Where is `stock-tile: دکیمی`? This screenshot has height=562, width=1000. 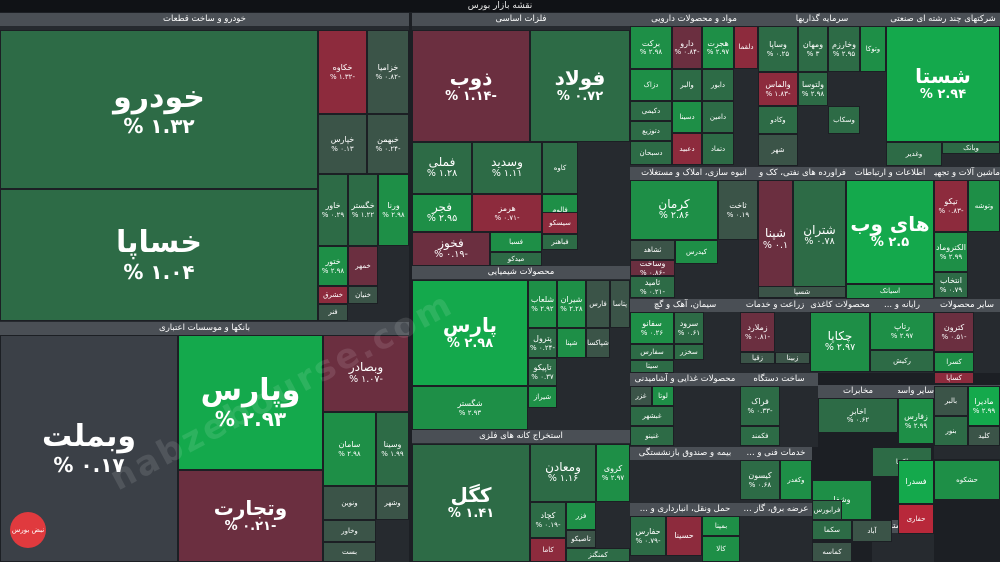
stock-tile: دکیمی is located at coordinates (651, 111).